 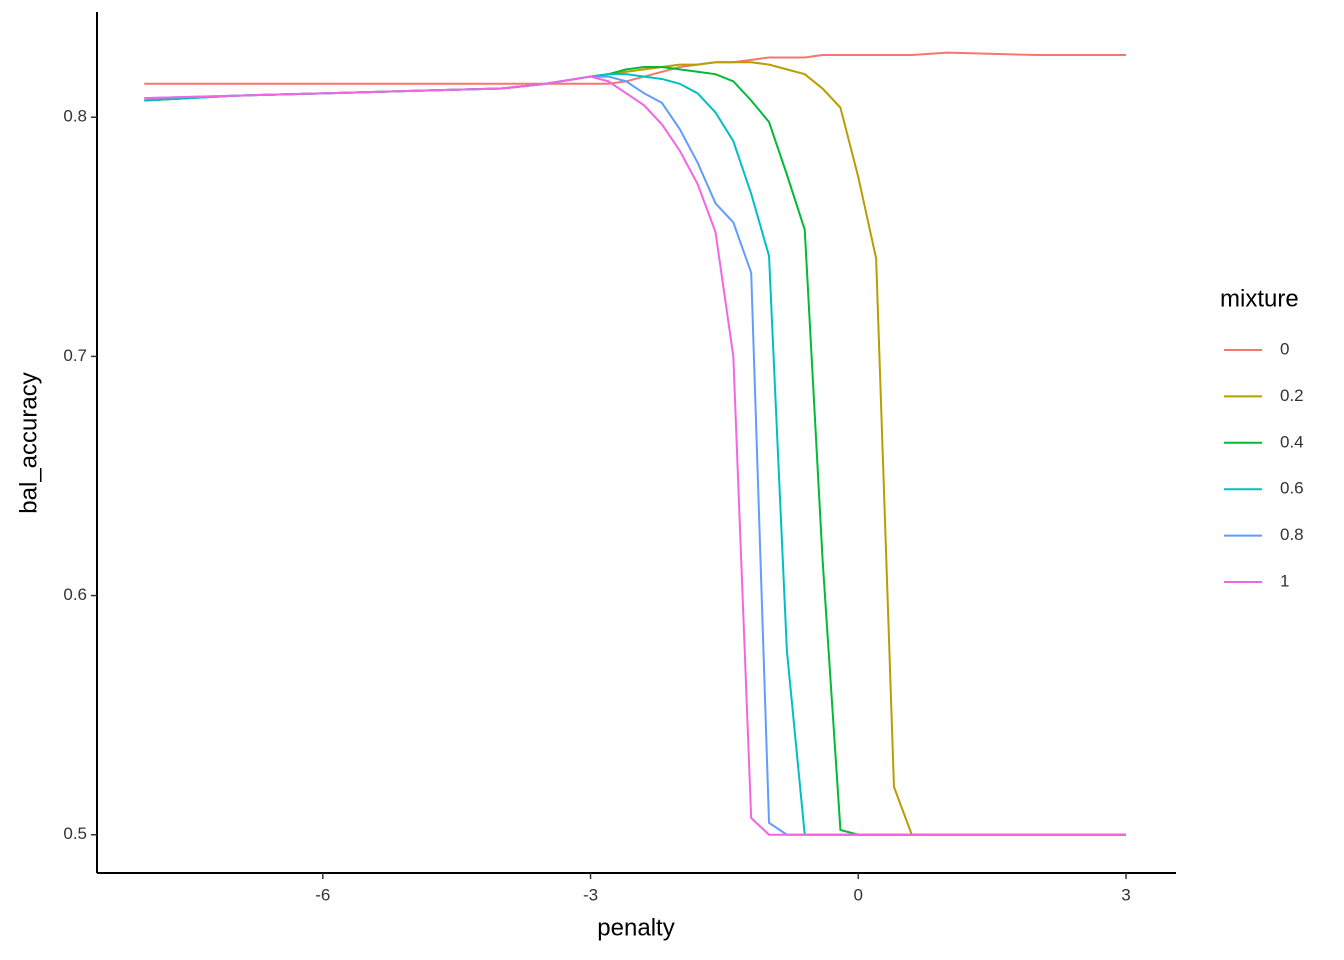 What do you see at coordinates (1292, 395) in the screenshot?
I see `legend-label: 0.2` at bounding box center [1292, 395].